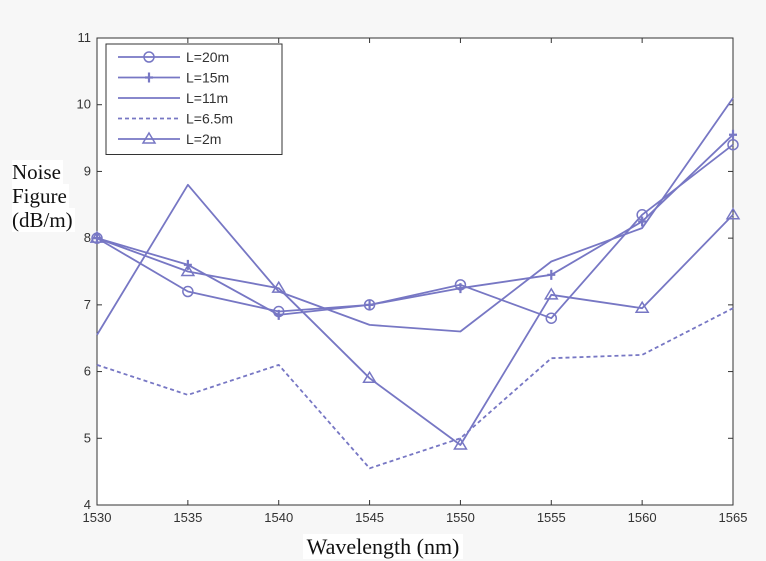  I want to click on legend-entry-label: L=20m, so click(207, 57).